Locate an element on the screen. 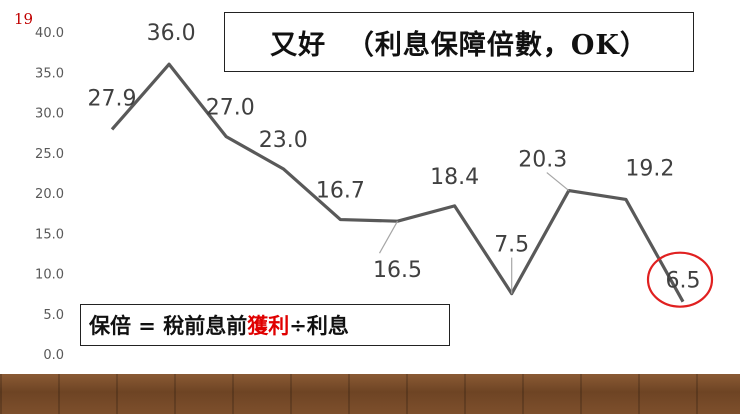 This screenshot has width=740, height=414. y-tick-label: 35.0 is located at coordinates (49, 73).